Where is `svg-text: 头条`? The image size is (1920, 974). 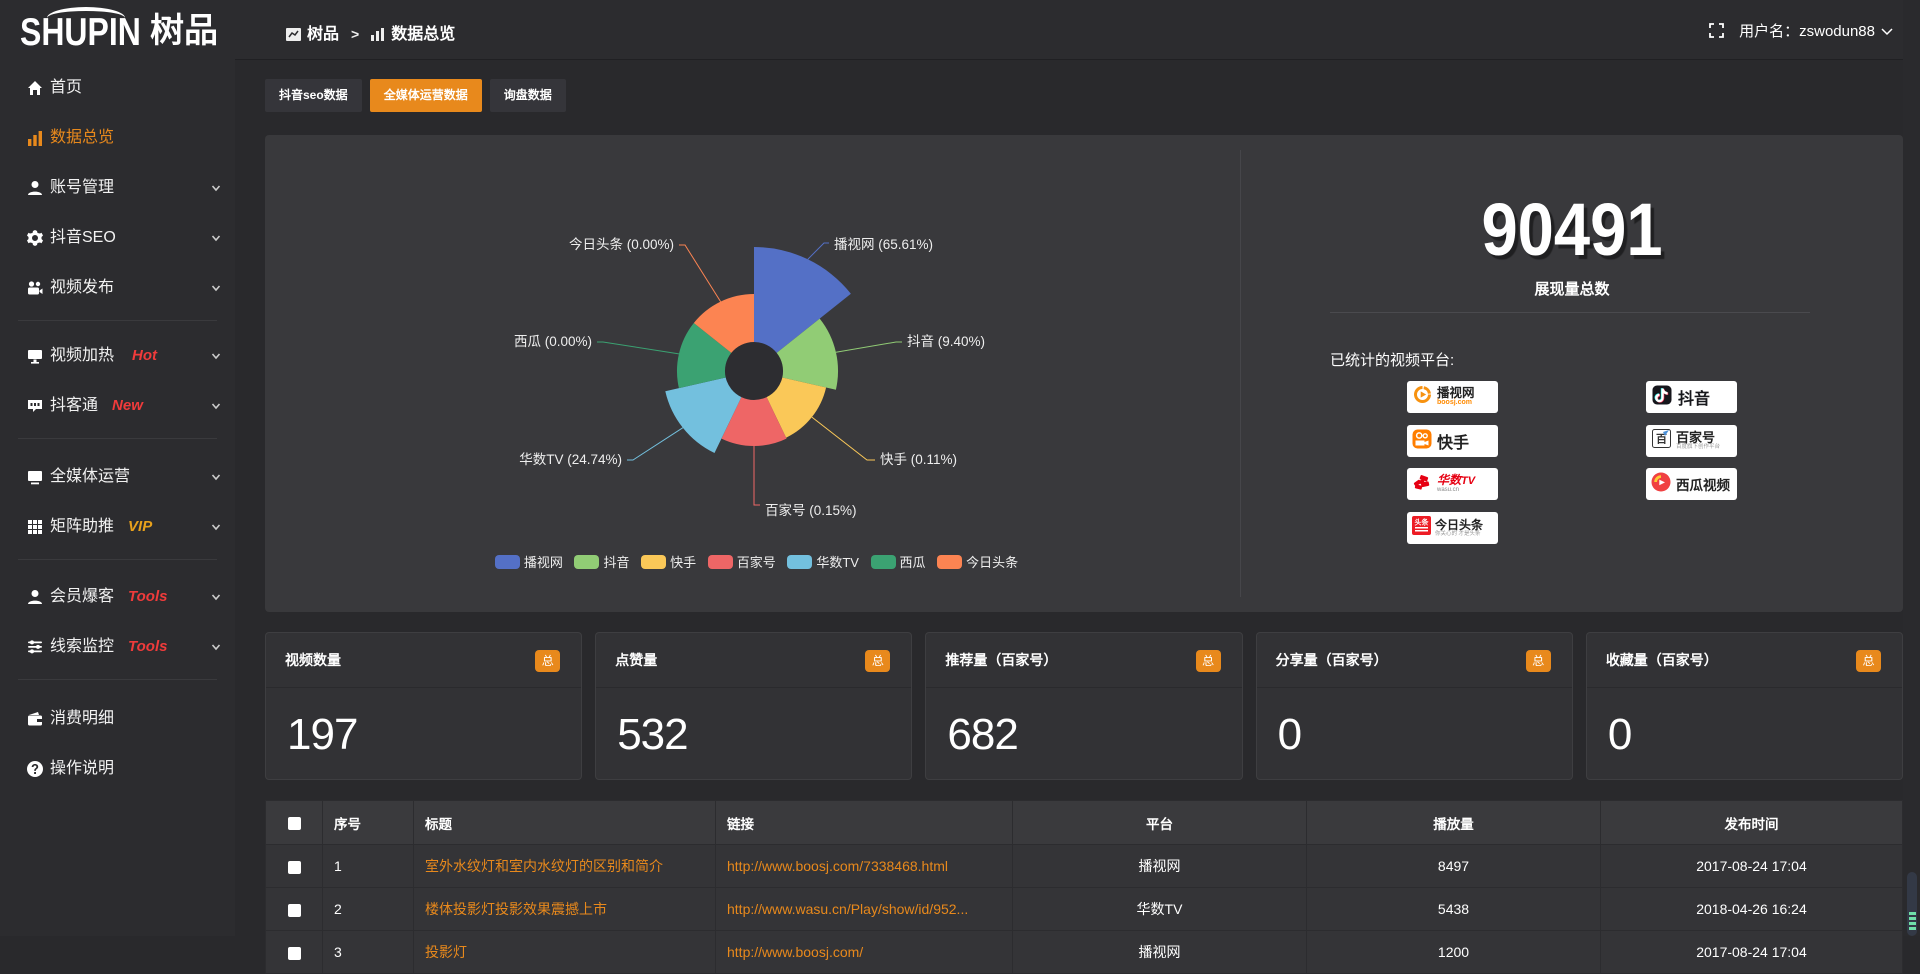 svg-text: 头条 is located at coordinates (1421, 522).